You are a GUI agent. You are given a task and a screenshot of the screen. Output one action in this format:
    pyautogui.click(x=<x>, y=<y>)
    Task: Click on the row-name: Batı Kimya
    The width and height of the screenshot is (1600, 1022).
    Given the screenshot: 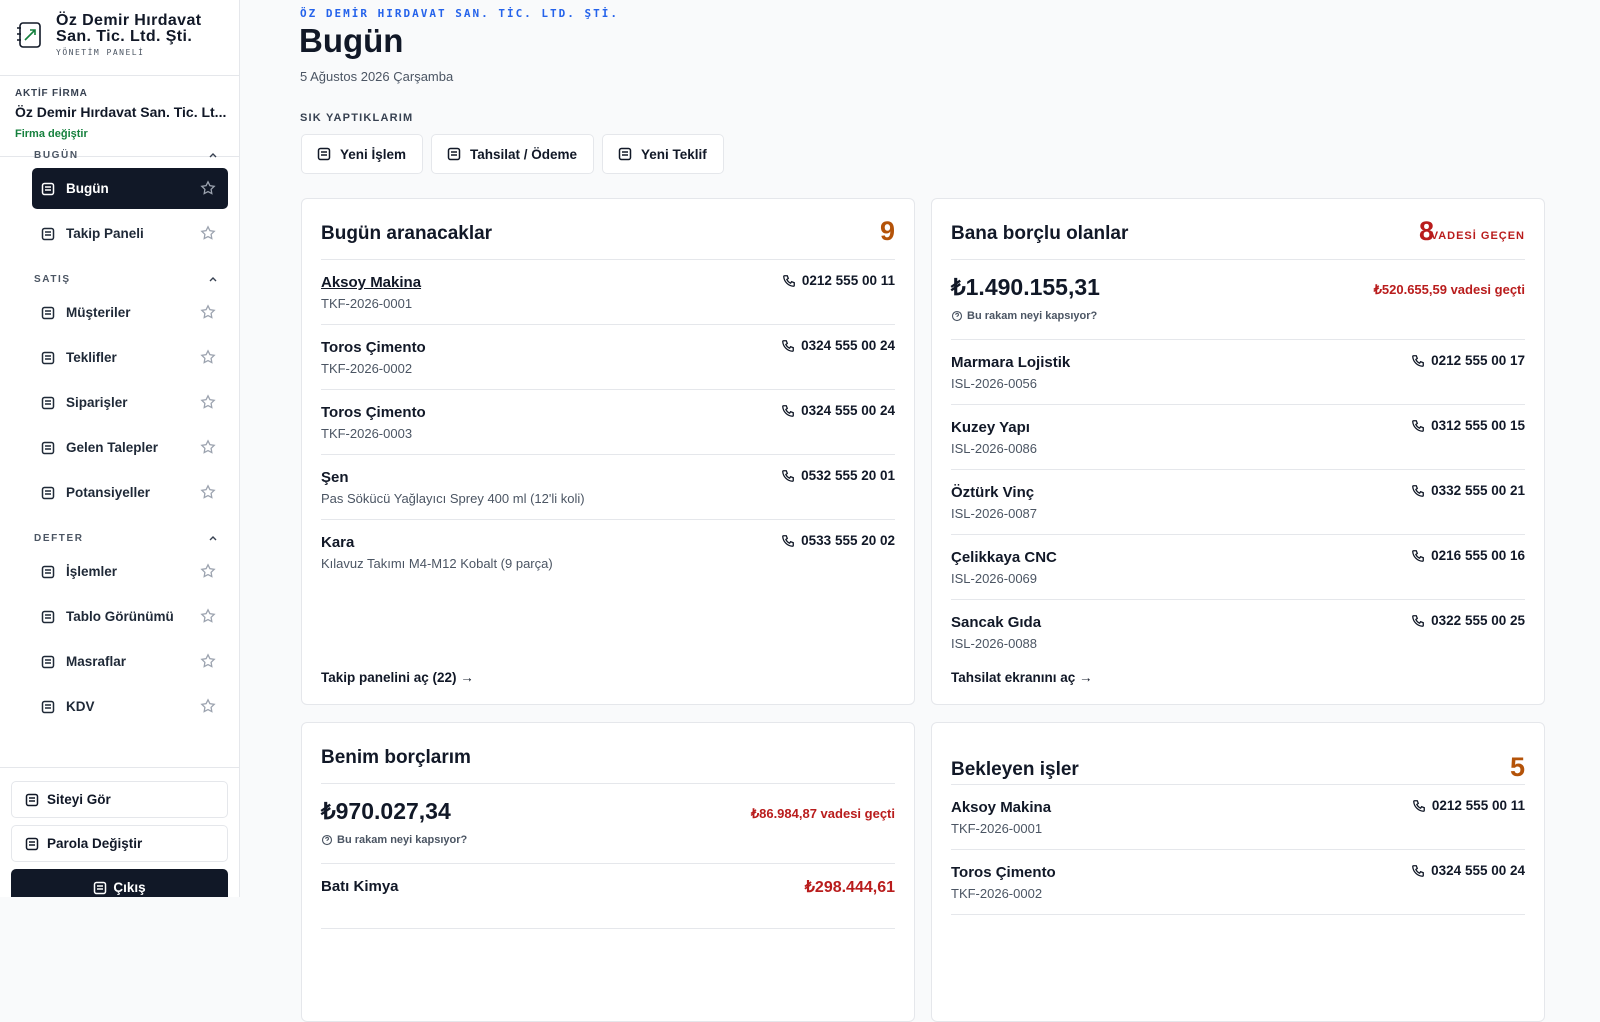 What is the action you would take?
    pyautogui.click(x=360, y=886)
    